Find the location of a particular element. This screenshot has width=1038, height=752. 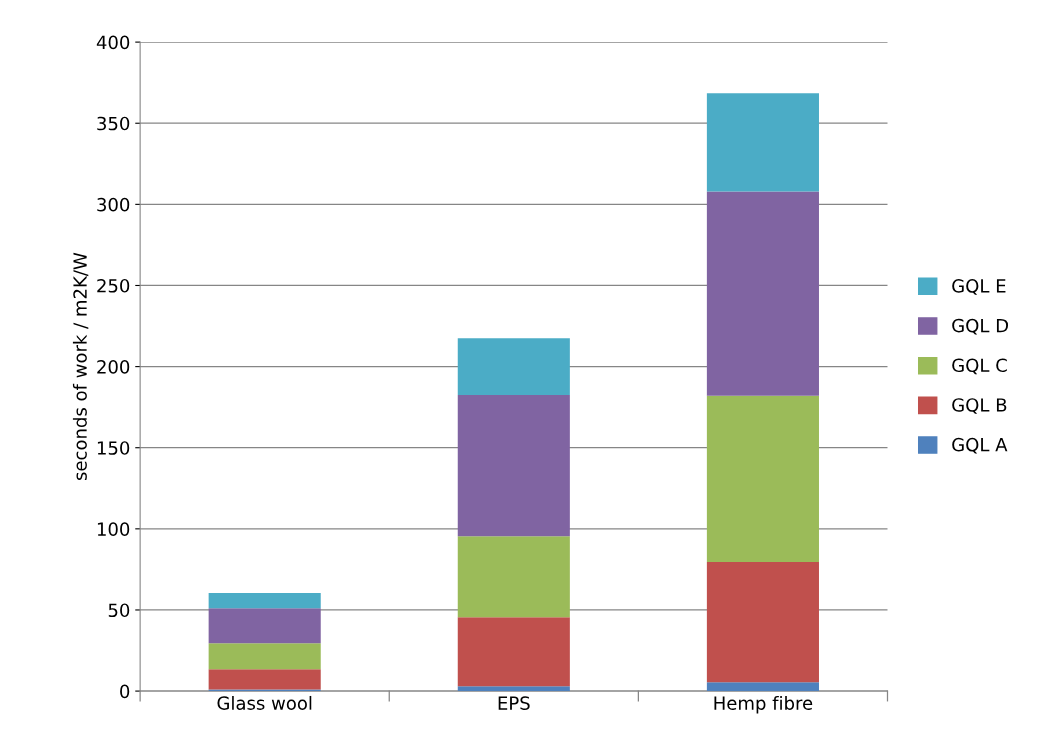

y-tick-label: 400 is located at coordinates (113, 42).